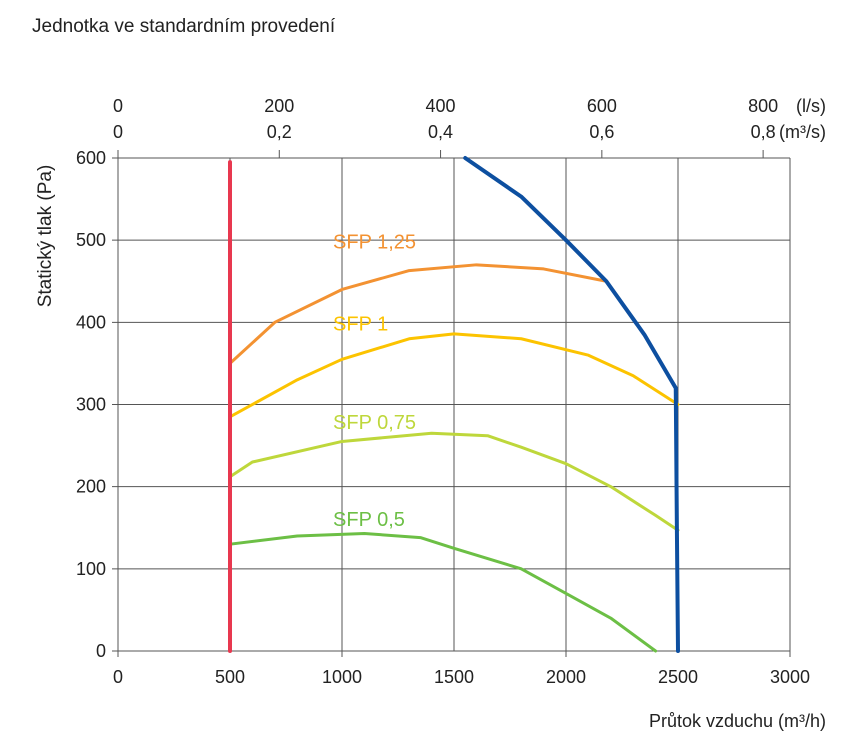 The width and height of the screenshot is (854, 751). What do you see at coordinates (566, 677) in the screenshot?
I see `x-tick-label: 2000` at bounding box center [566, 677].